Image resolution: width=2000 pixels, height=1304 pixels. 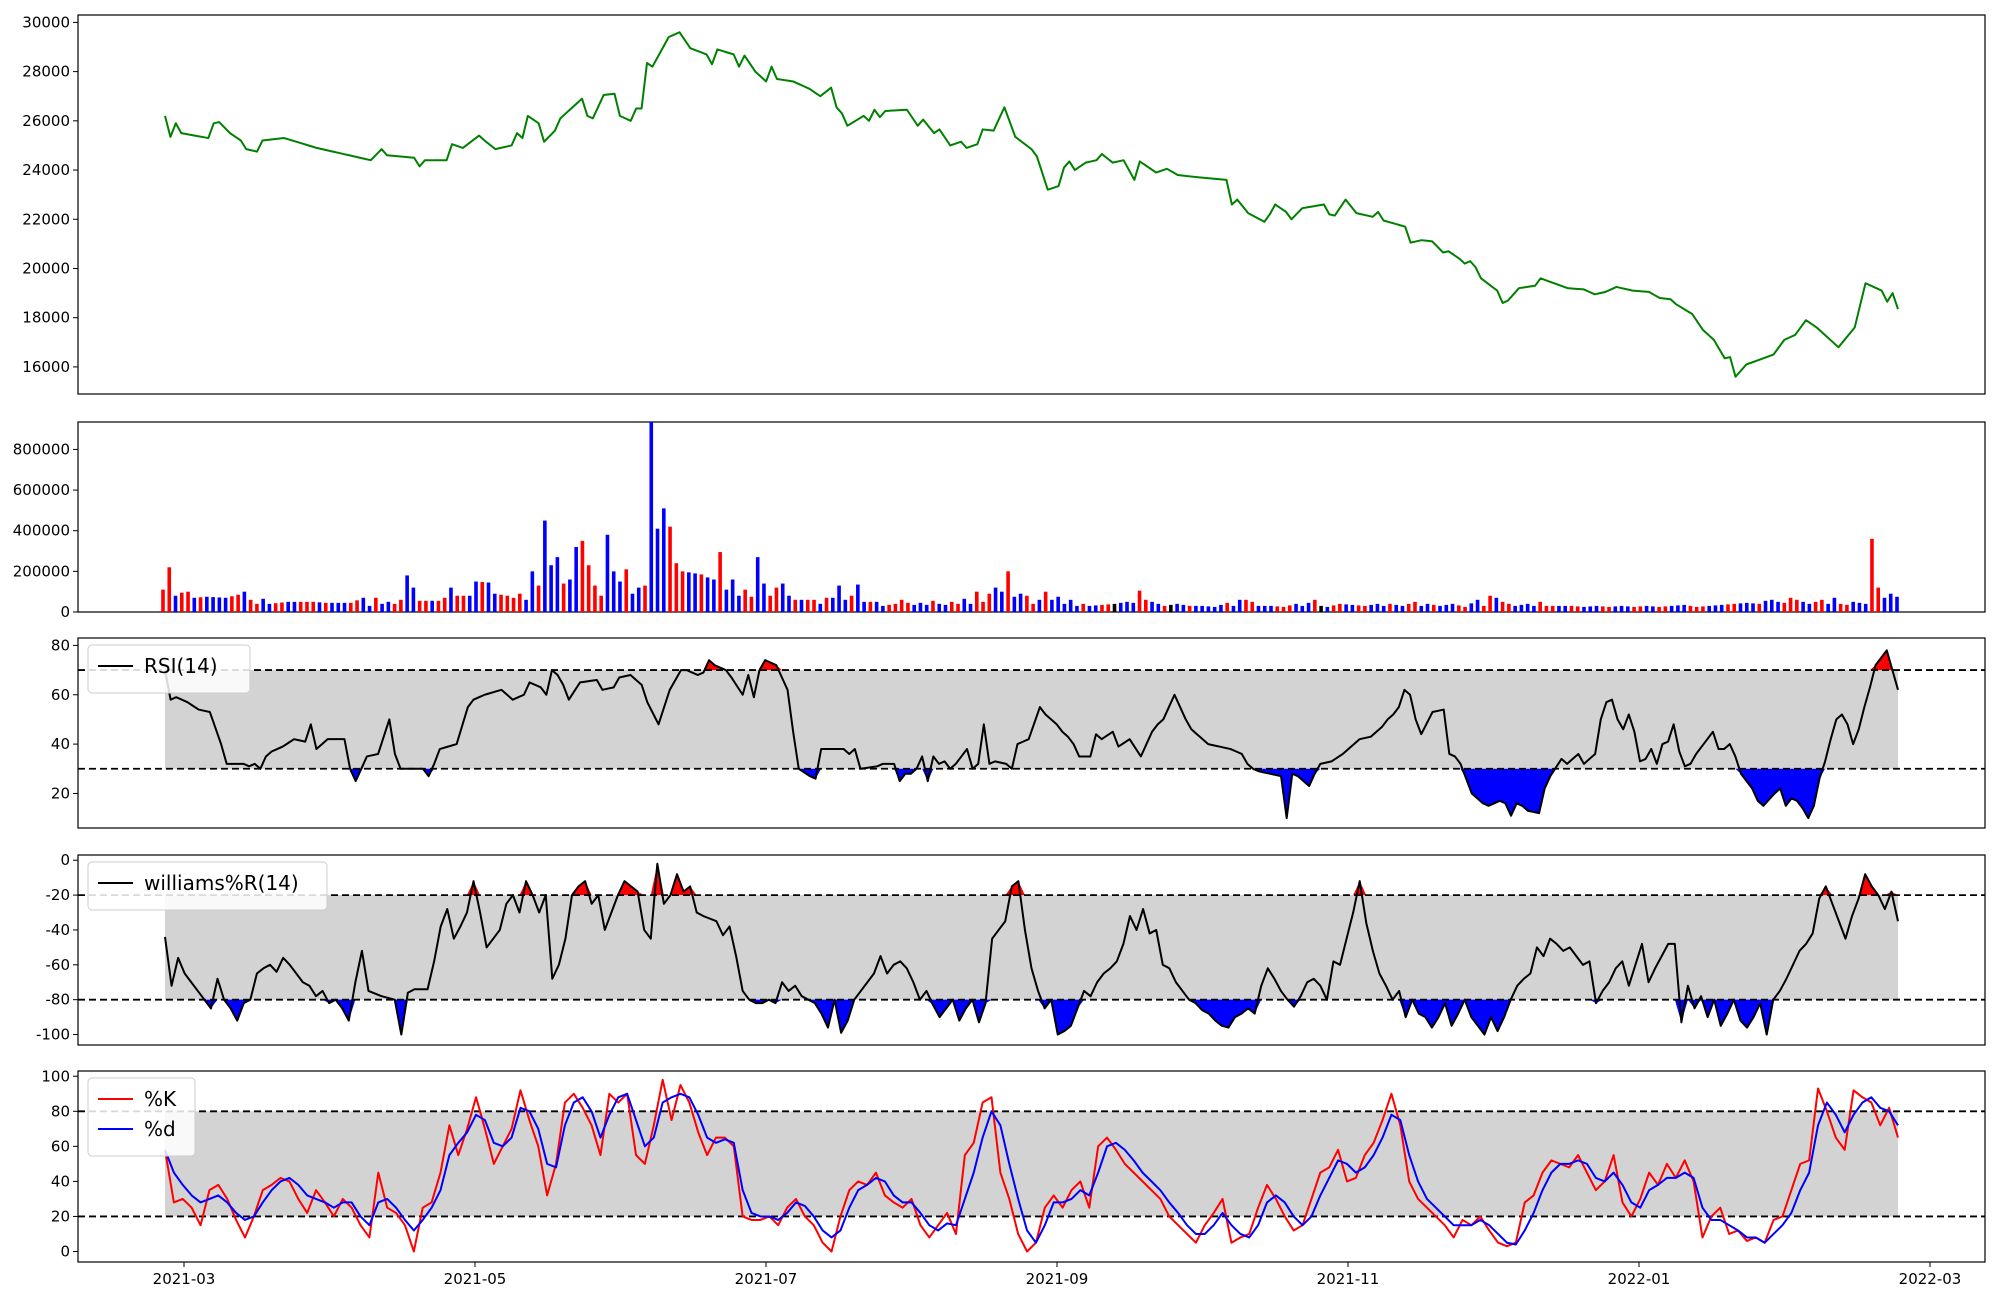 I want to click on x-tick-label: 2021-07, so click(x=766, y=1279).